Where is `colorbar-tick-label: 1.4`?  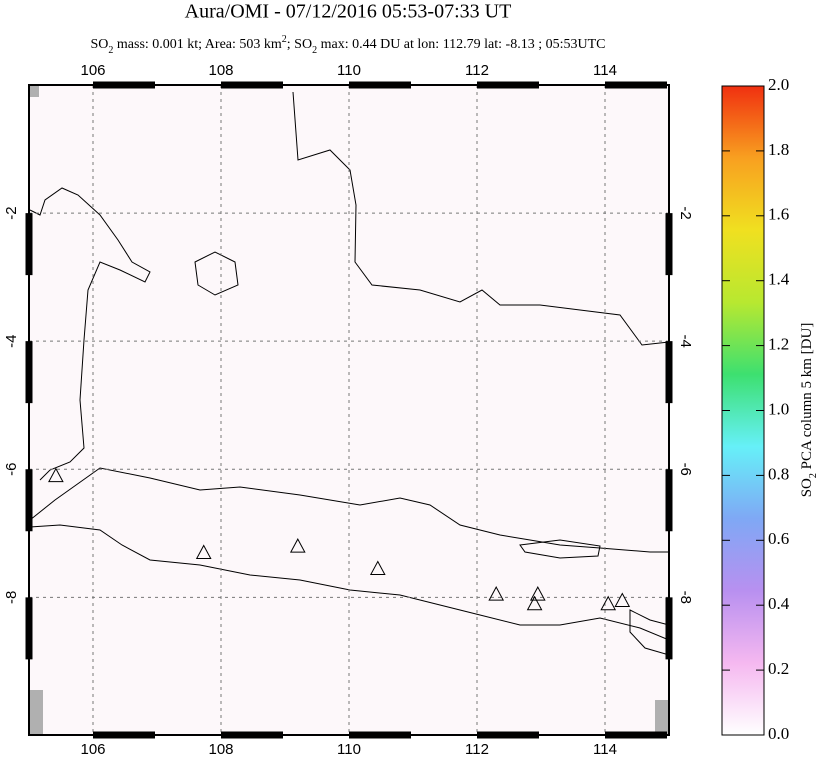 colorbar-tick-label: 1.4 is located at coordinates (779, 279).